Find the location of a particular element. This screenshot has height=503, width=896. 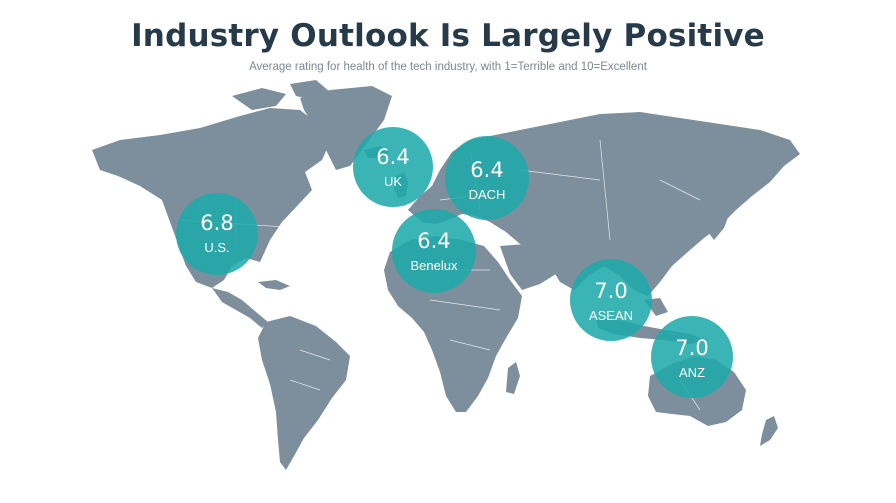

region-label: U.S. is located at coordinates (217, 247).